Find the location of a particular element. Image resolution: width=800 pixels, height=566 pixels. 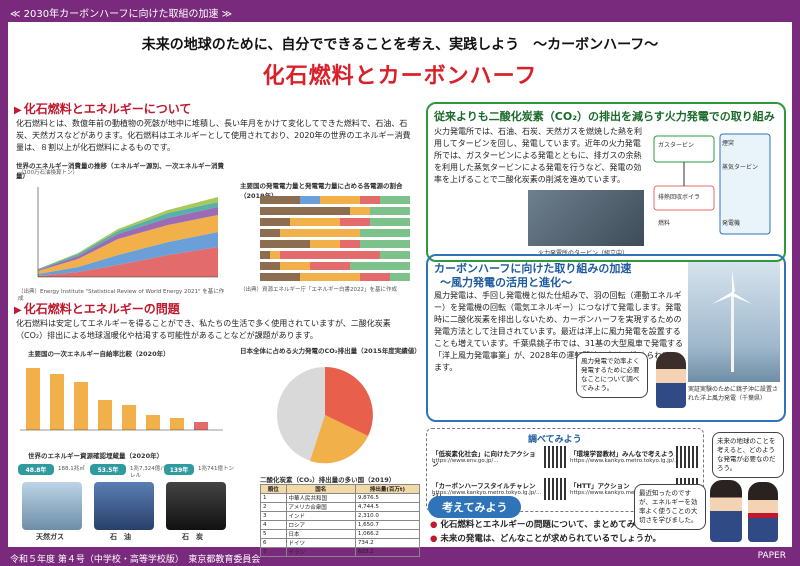

reserve-years-coal: 139年 is located at coordinates (179, 469).